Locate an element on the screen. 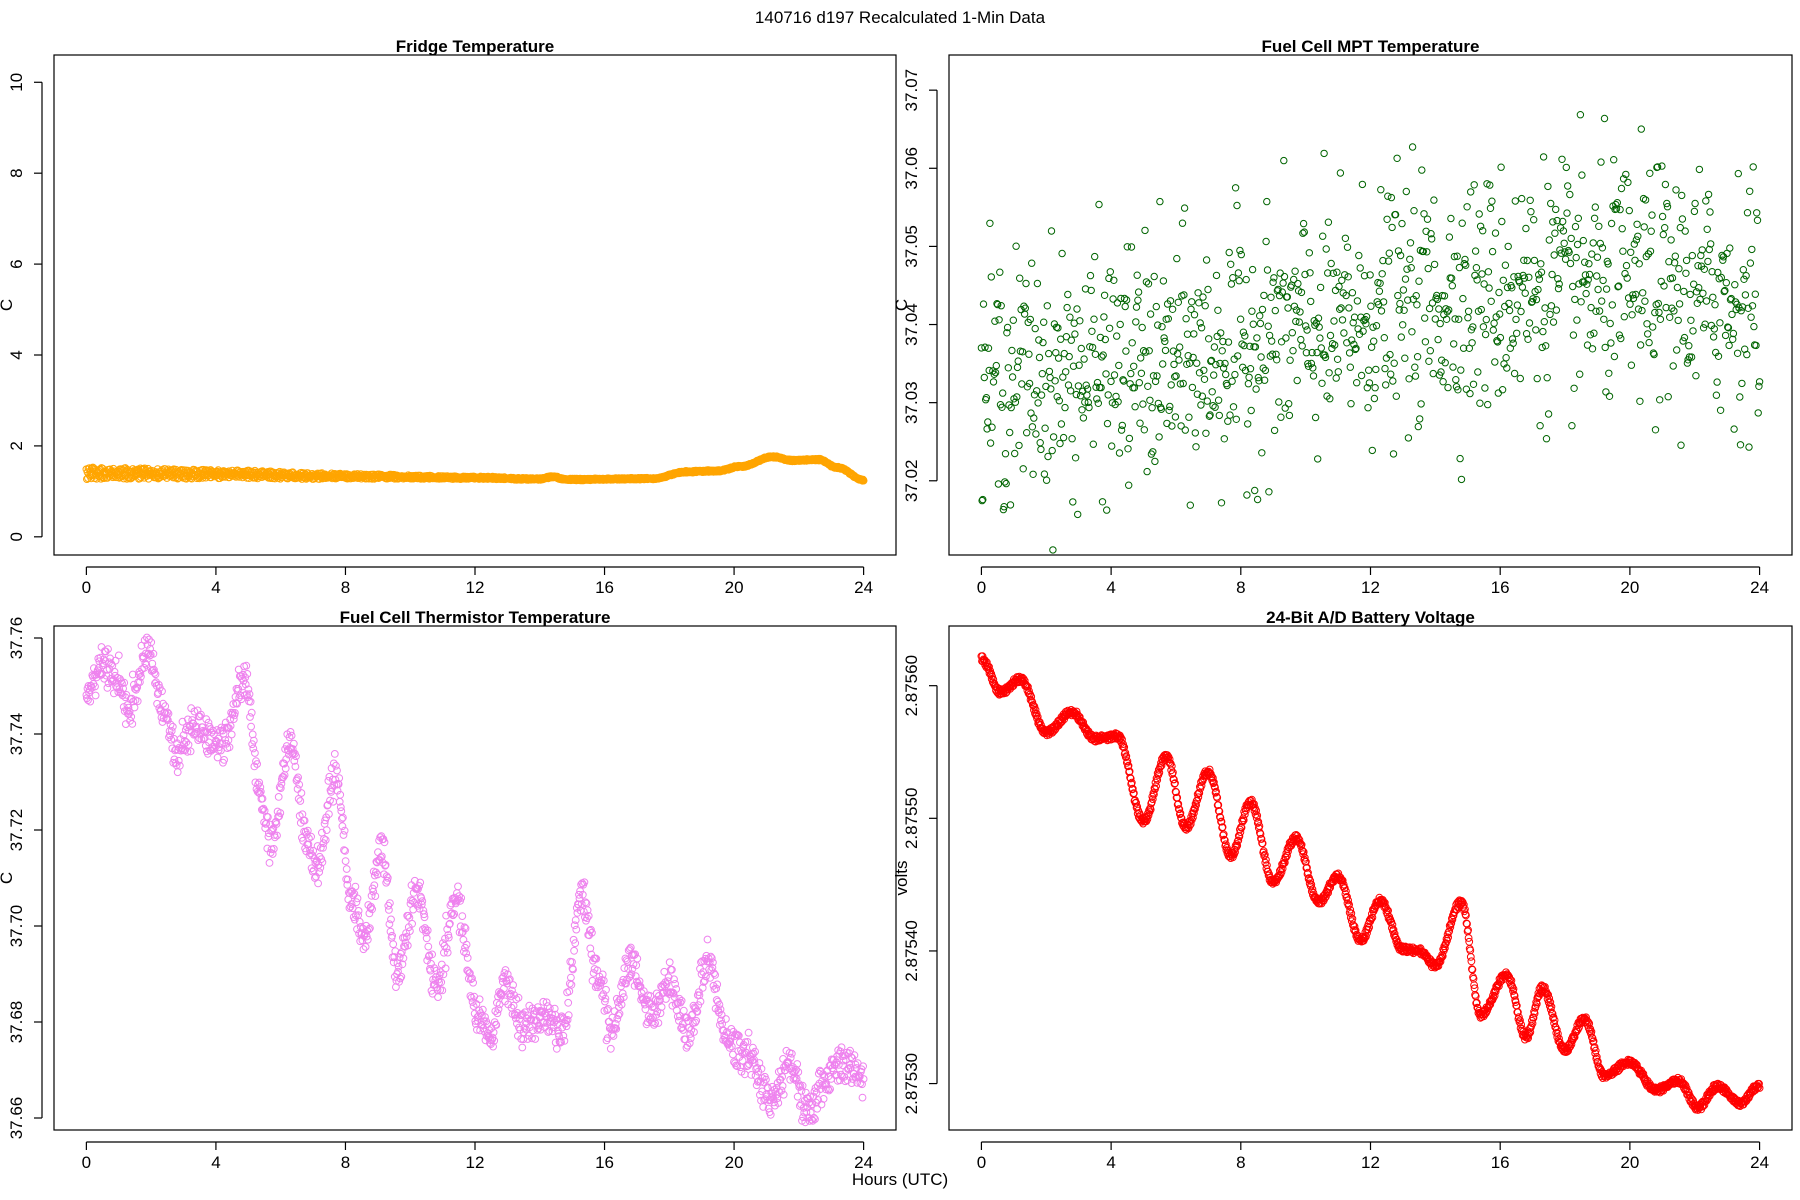 The height and width of the screenshot is (1200, 1800). x-tick-label: 24 is located at coordinates (1759, 1162).